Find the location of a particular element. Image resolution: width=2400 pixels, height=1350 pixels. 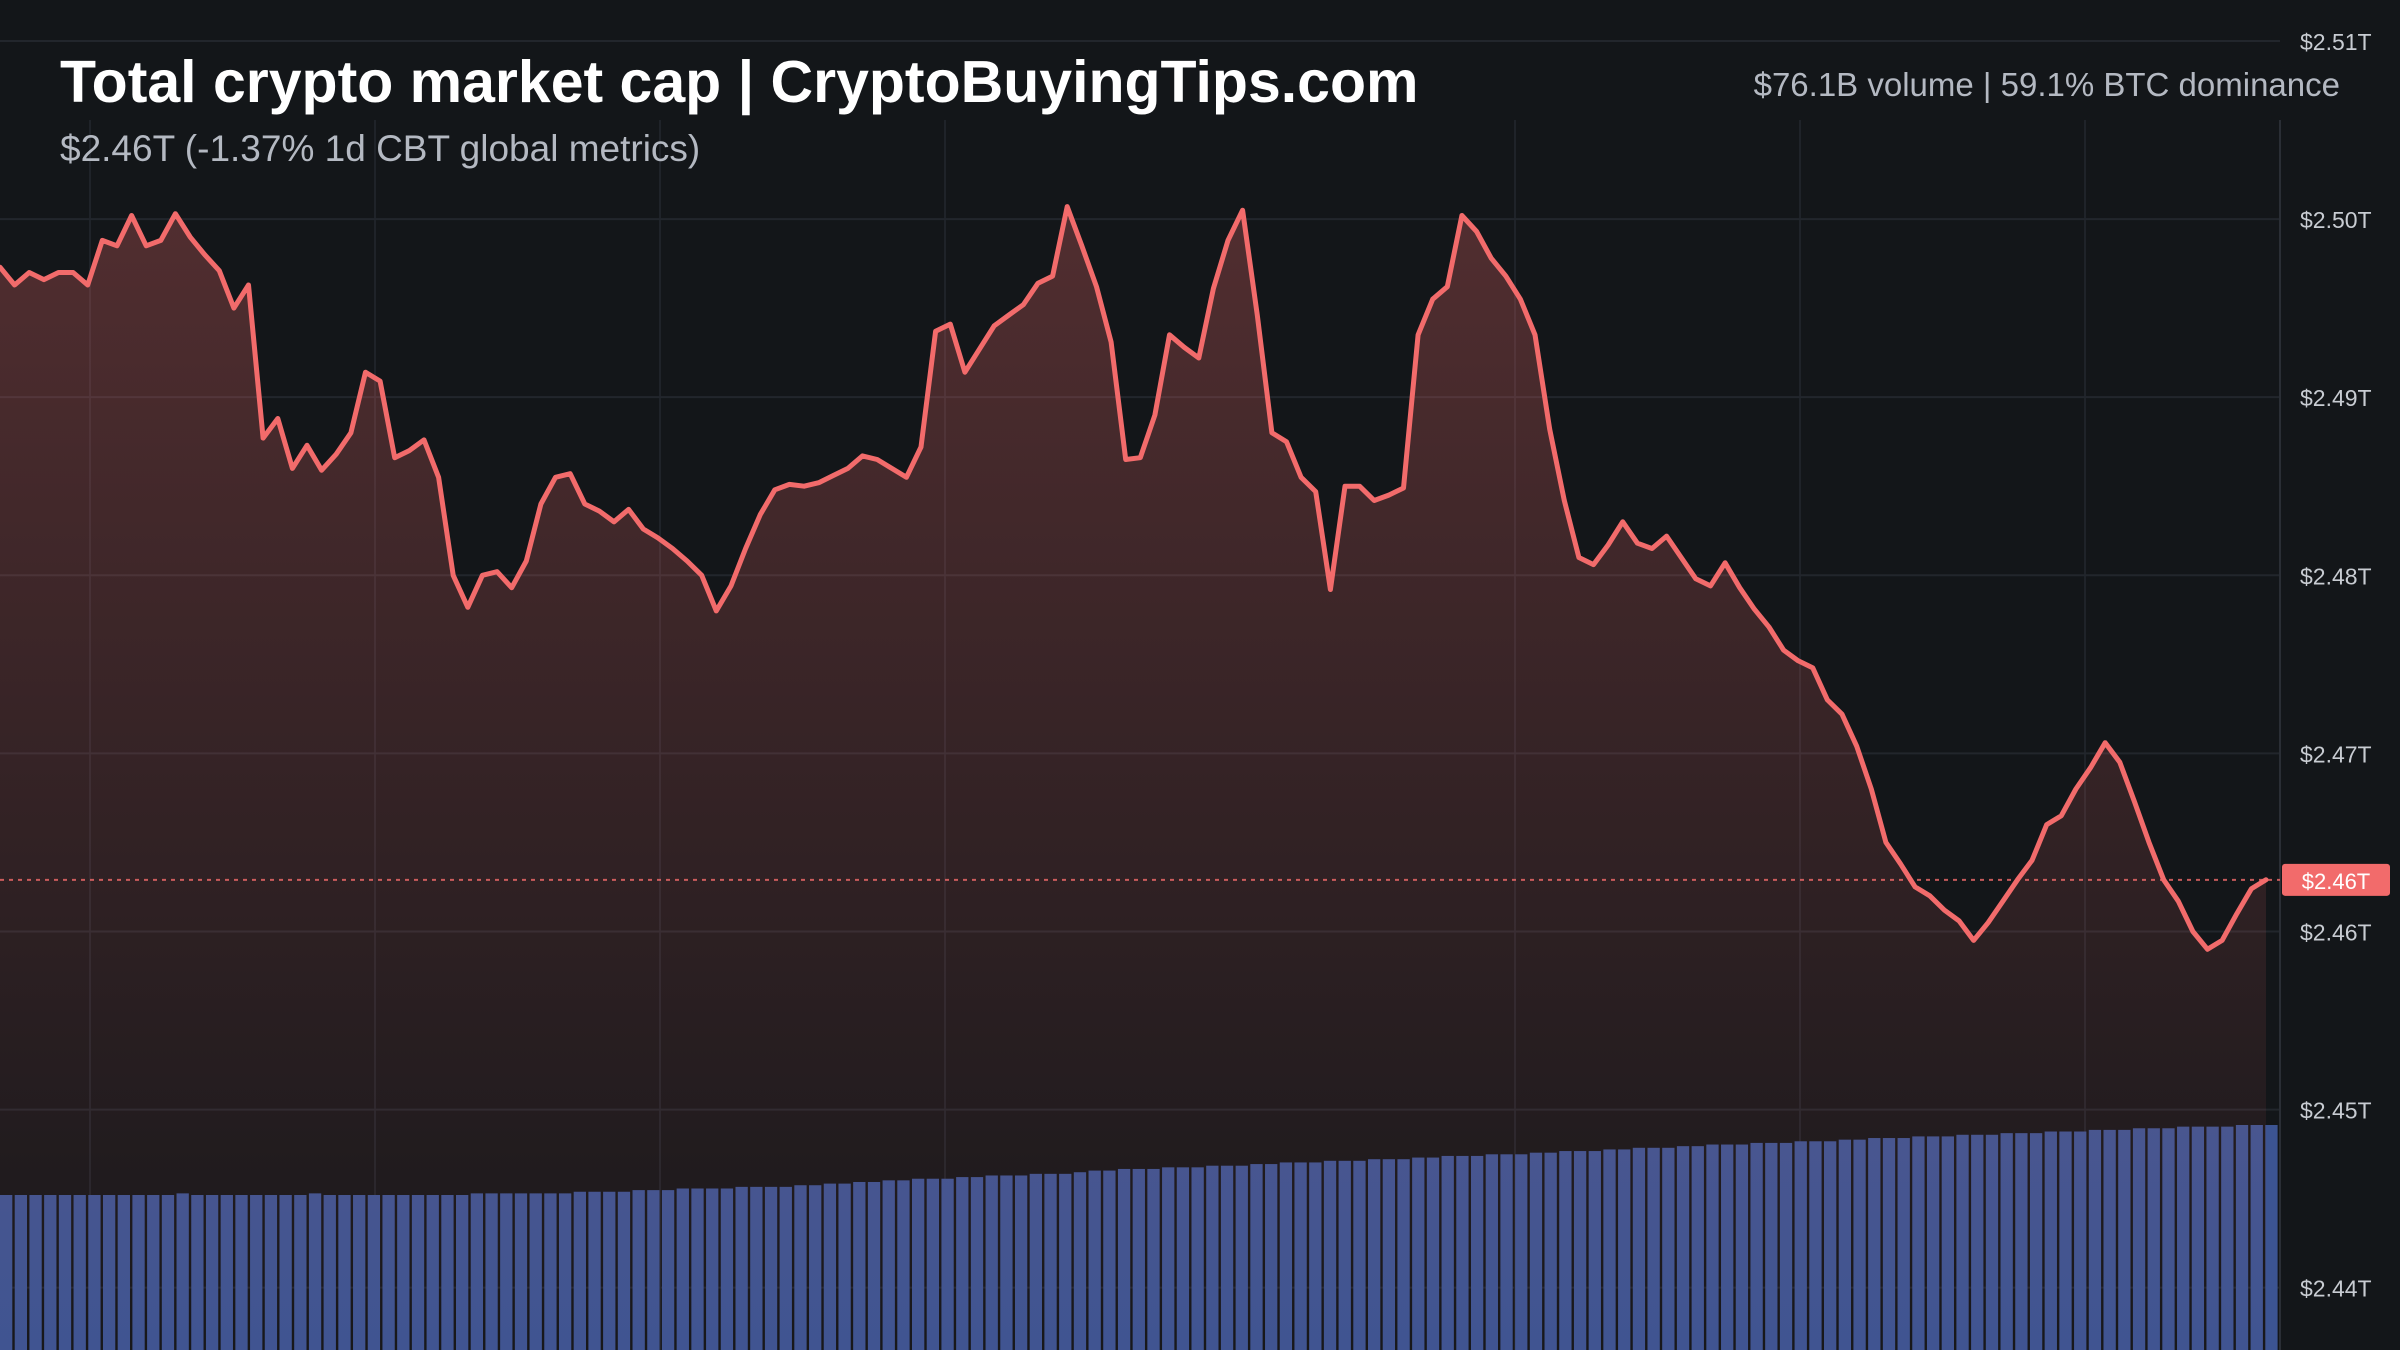

volume-bar is located at coordinates (2271, 1237).